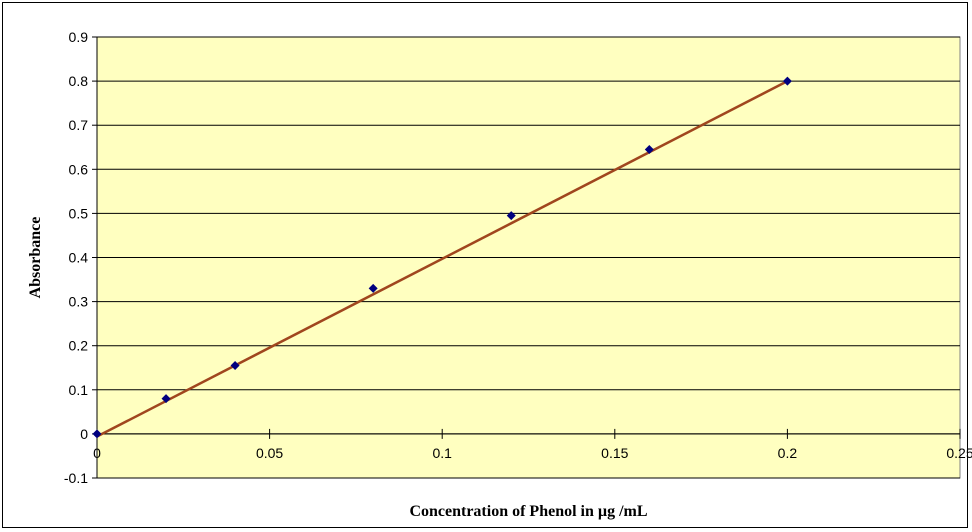  I want to click on x-tick-label-5: 0.25, so click(959, 453).